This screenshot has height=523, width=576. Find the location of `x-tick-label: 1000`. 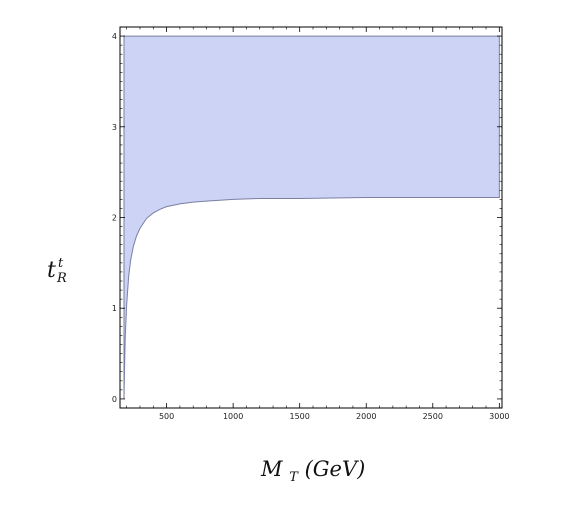

x-tick-label: 1000 is located at coordinates (233, 416).